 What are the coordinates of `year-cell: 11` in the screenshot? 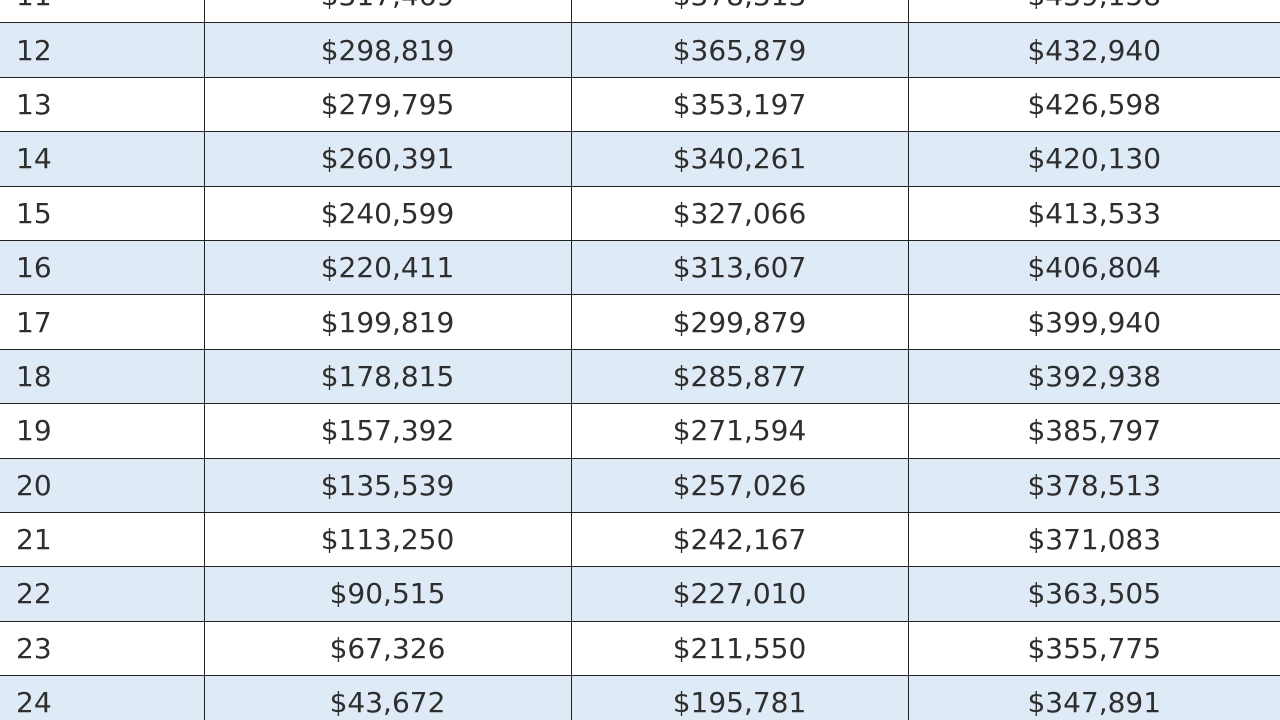 It's located at (102, 12).